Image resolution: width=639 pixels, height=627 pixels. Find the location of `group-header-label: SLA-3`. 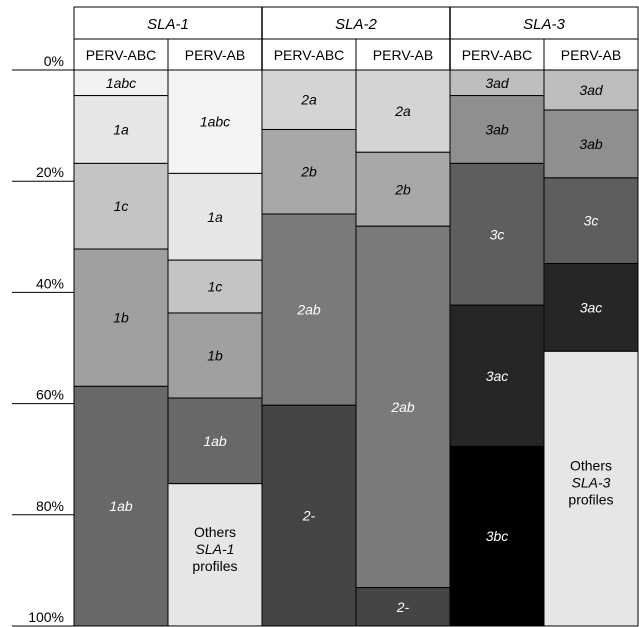

group-header-label: SLA-3 is located at coordinates (544, 24).